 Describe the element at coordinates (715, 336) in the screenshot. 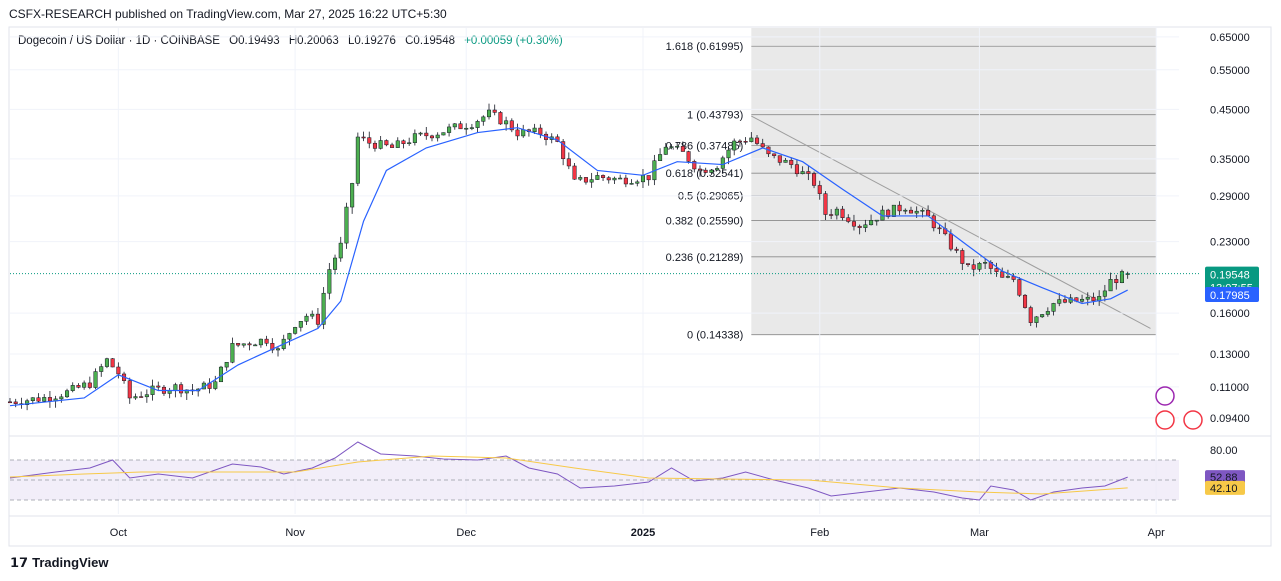

I see `fib-level-label: 0 (0.14338)` at that location.